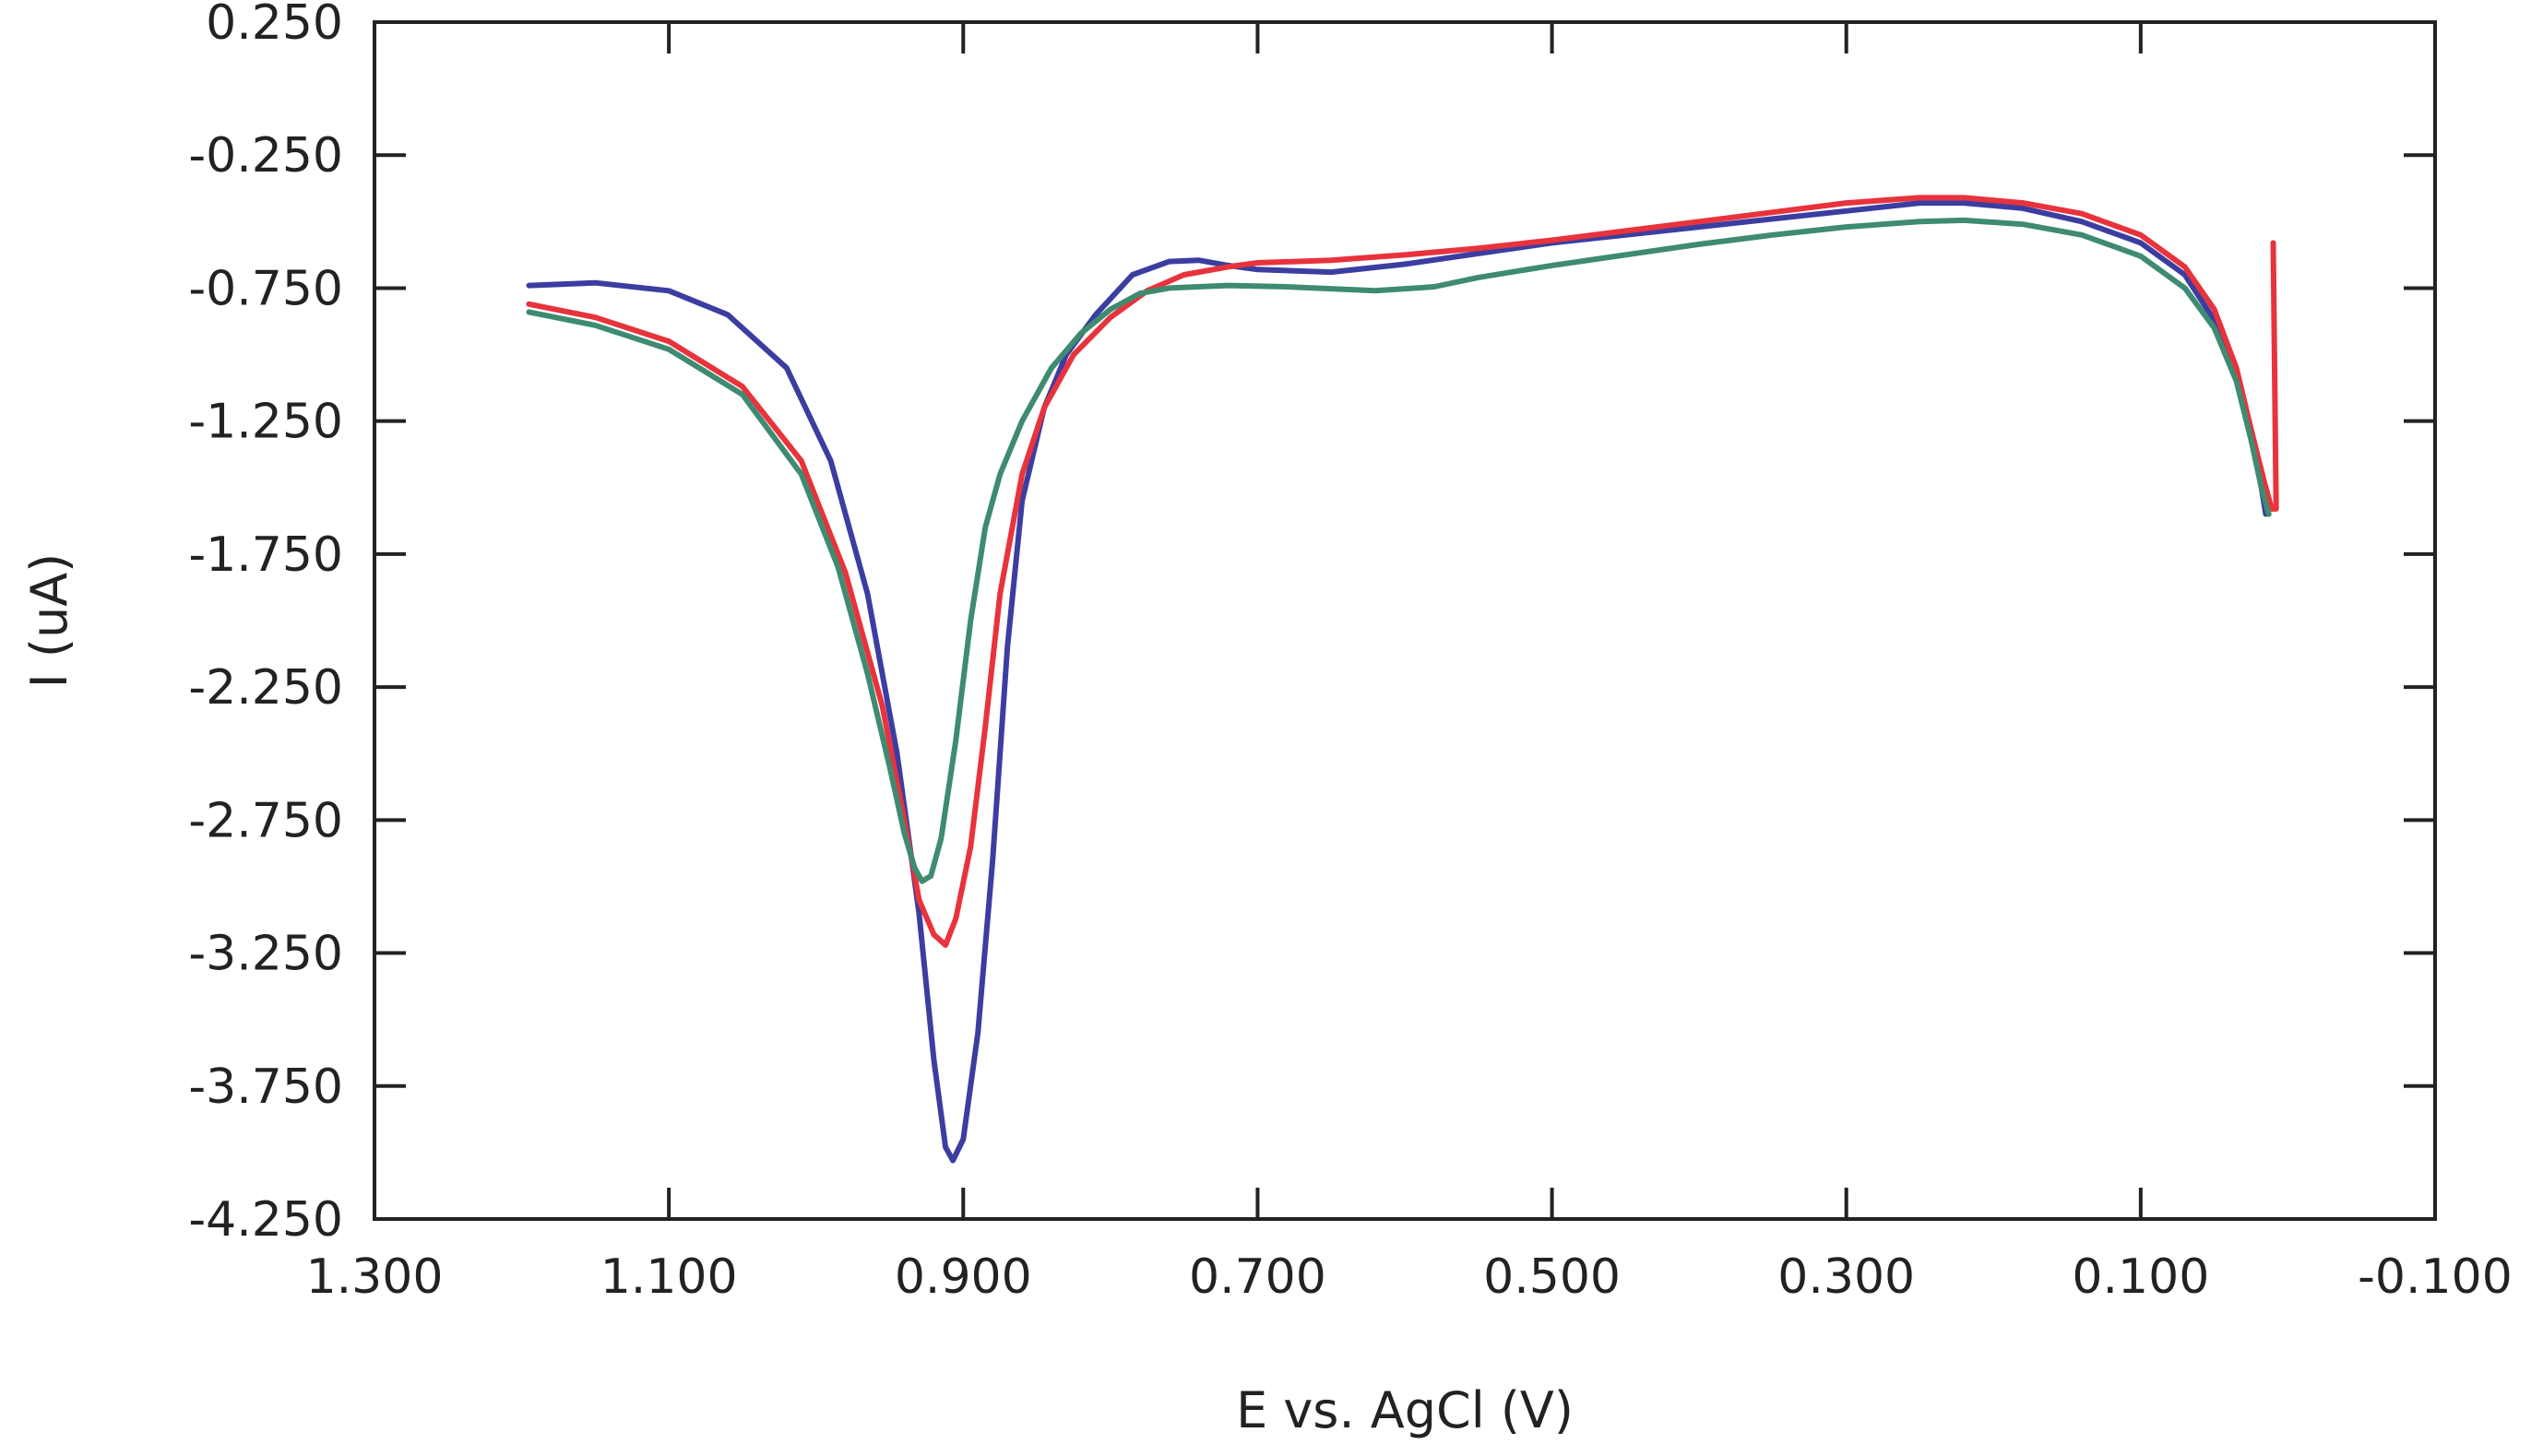  What do you see at coordinates (963, 1277) in the screenshot?
I see `x-tick-label: 0.900` at bounding box center [963, 1277].